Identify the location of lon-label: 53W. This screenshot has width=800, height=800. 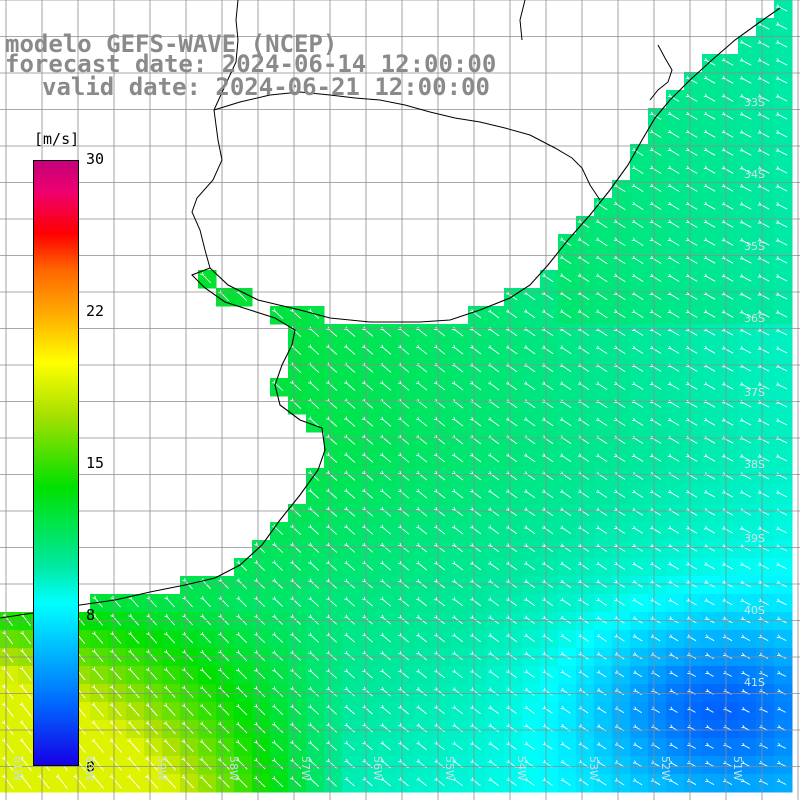
(593, 768).